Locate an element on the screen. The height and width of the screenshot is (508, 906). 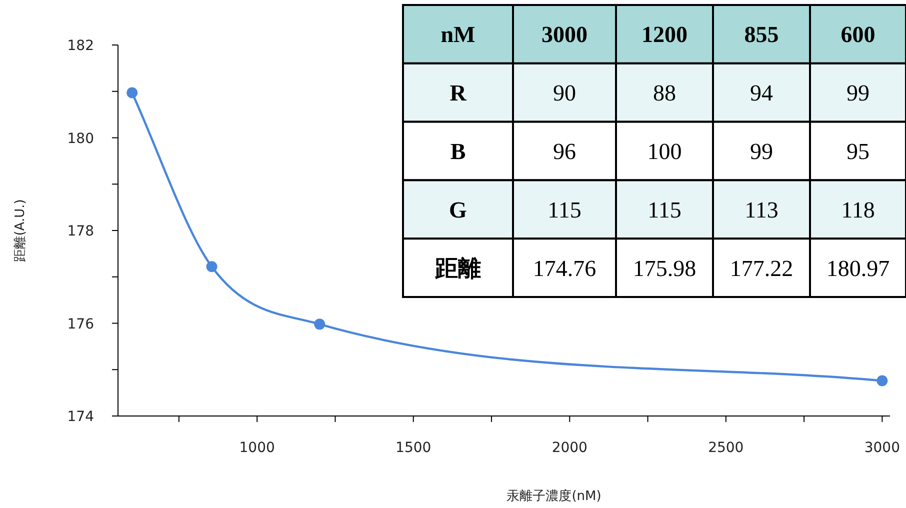
y-tick-label: 178 is located at coordinates (80, 232).